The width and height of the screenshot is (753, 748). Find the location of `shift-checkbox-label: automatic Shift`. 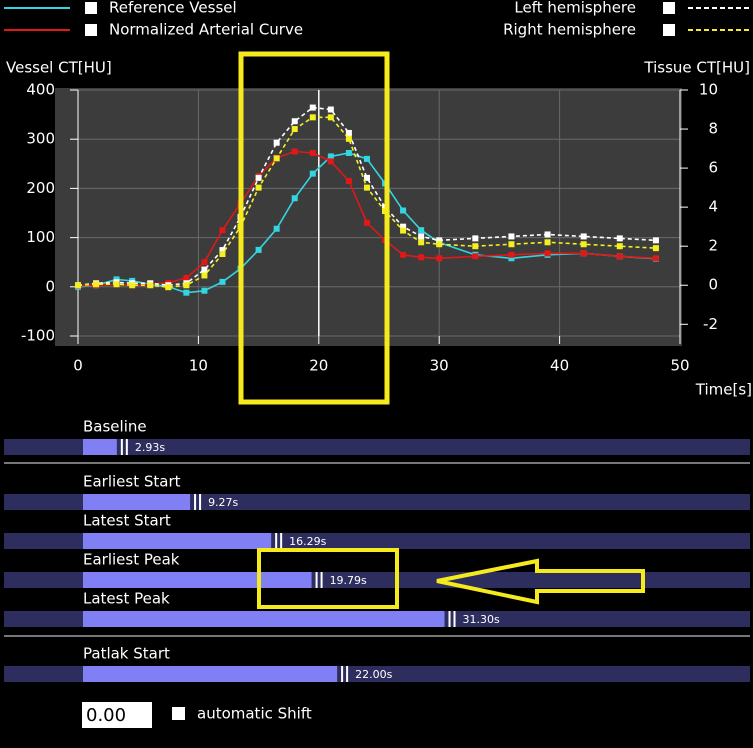

shift-checkbox-label: automatic Shift is located at coordinates (254, 714).